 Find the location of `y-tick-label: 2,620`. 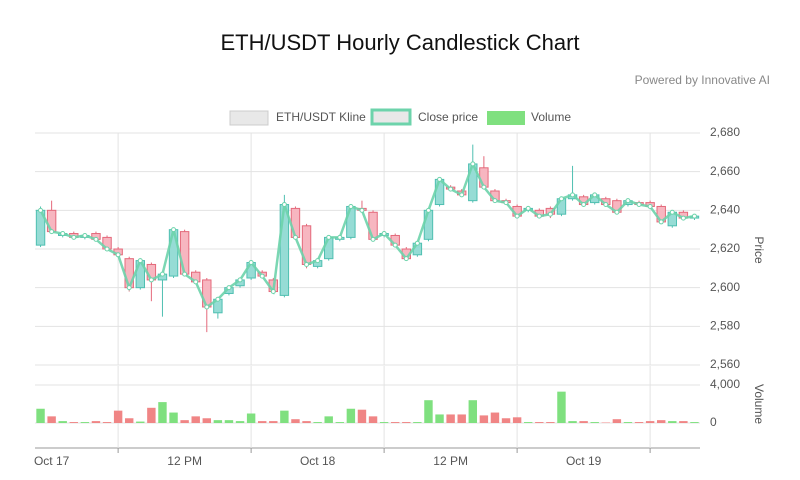

y-tick-label: 2,620 is located at coordinates (725, 248).